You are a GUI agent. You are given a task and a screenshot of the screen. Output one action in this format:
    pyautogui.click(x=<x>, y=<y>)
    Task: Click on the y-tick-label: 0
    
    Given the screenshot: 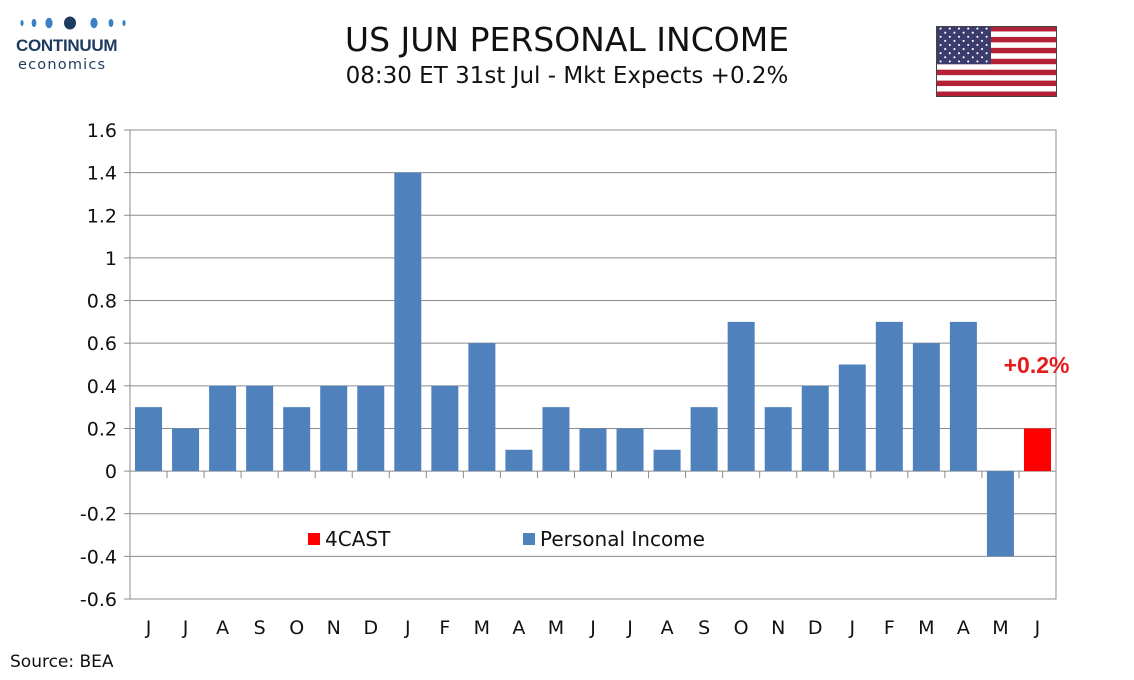 What is the action you would take?
    pyautogui.click(x=111, y=472)
    